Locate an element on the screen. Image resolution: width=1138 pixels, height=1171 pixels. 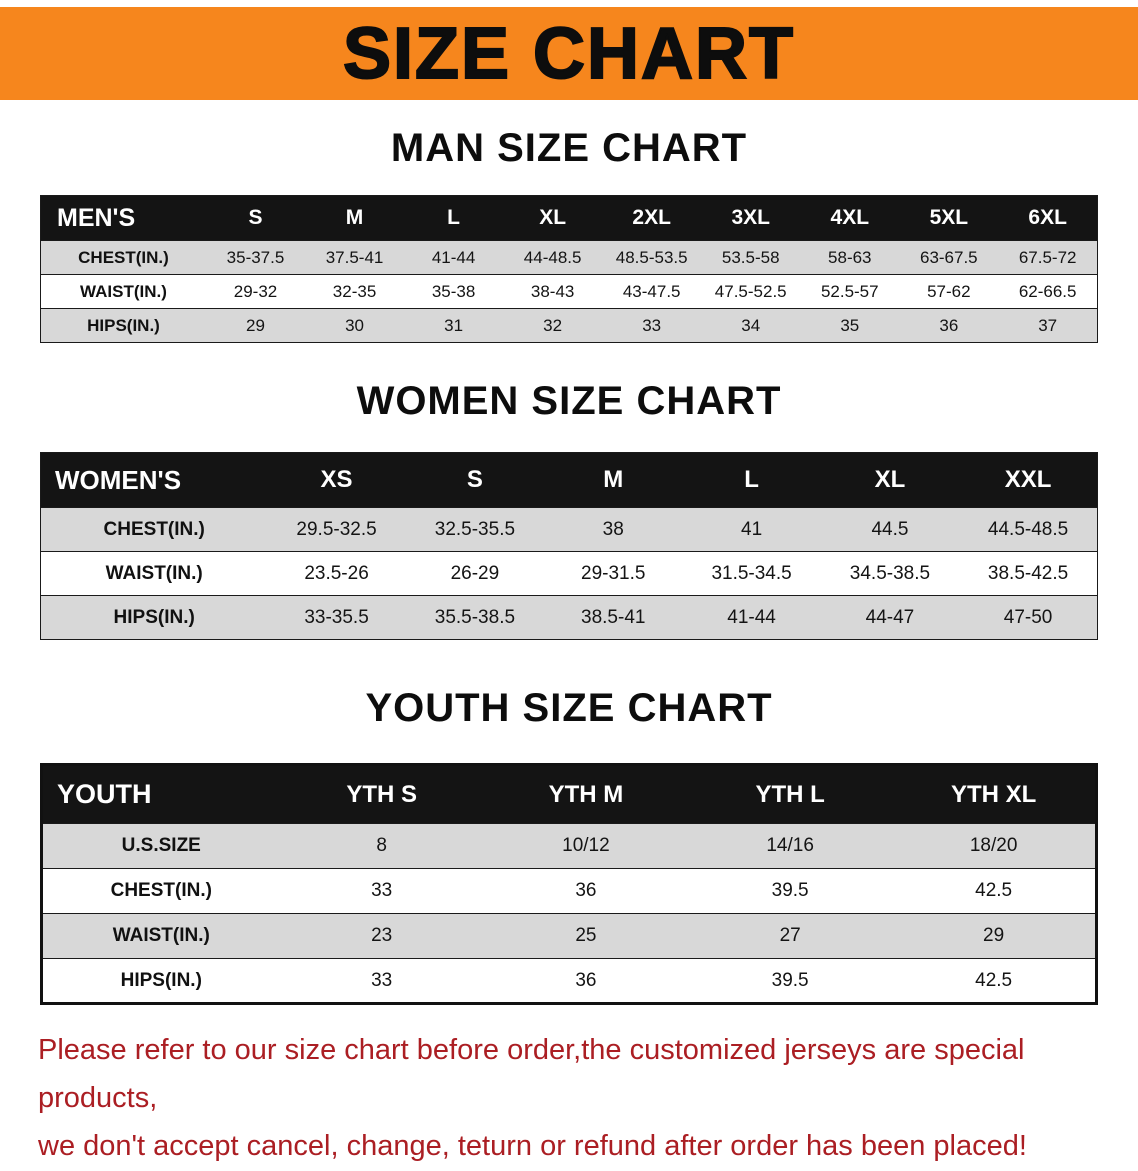
size-value-cell: 62-66.5 is located at coordinates (1047, 291).